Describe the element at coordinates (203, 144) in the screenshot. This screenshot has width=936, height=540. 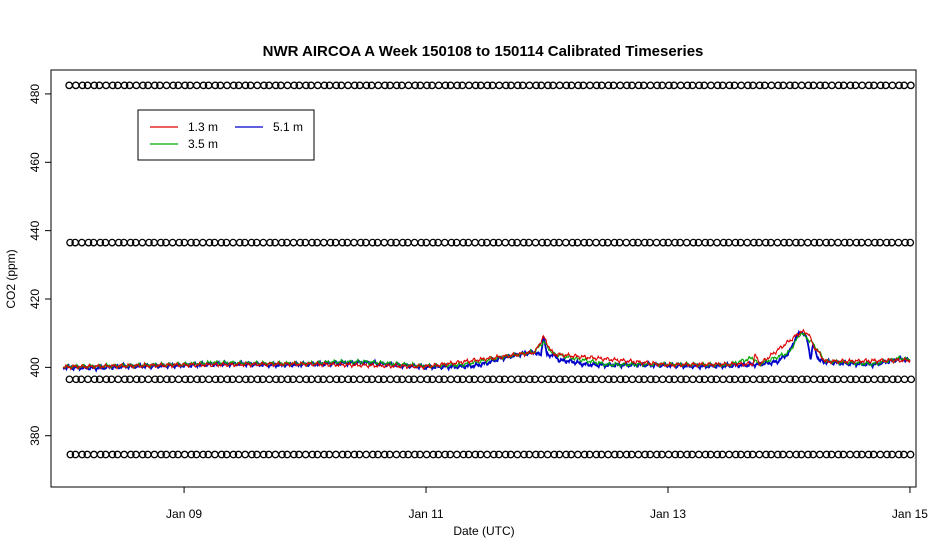
I see `legend-label-1: 3.5 m` at that location.